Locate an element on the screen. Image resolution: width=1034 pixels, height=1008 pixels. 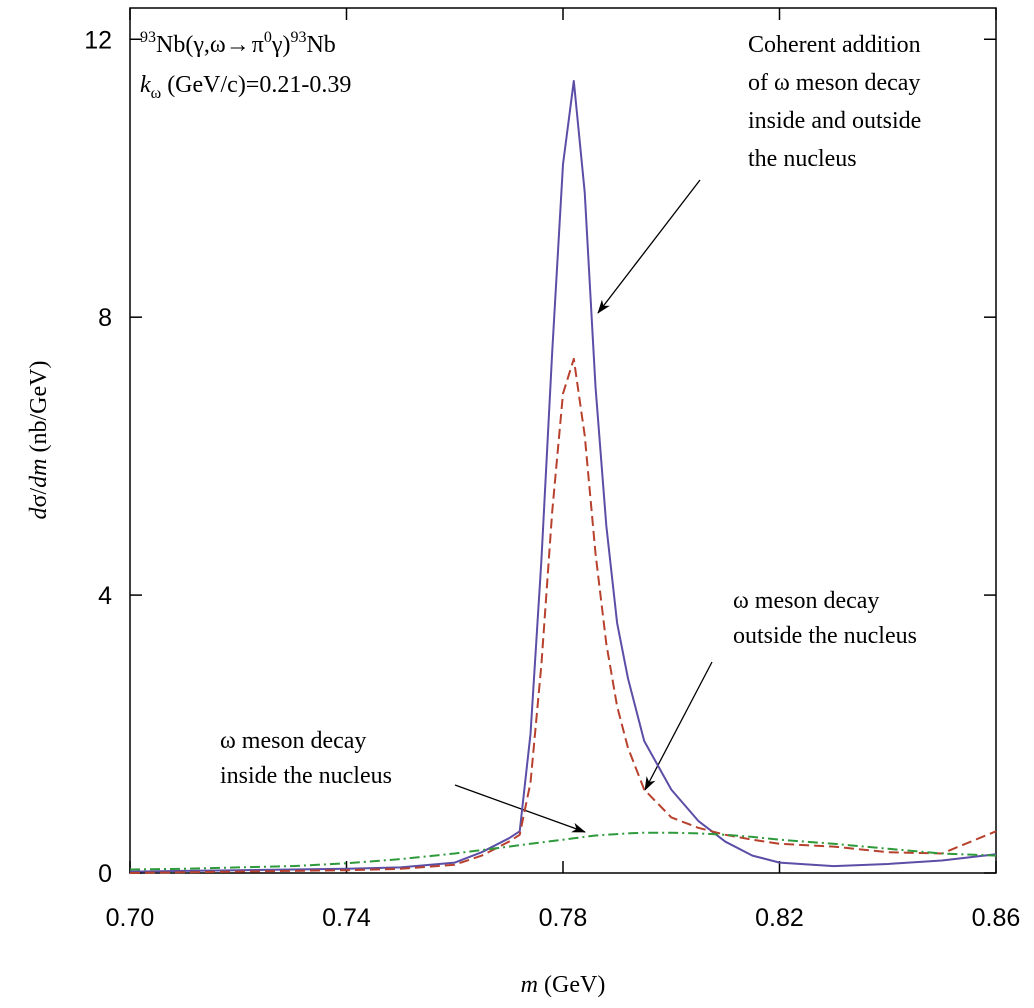
x-tick-label: 0.82 is located at coordinates (779, 918).